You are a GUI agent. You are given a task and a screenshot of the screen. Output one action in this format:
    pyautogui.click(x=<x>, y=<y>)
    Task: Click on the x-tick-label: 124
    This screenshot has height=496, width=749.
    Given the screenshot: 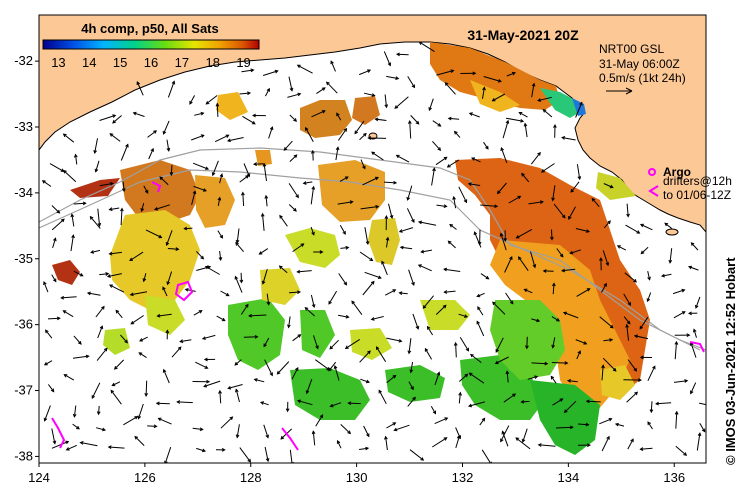 What is the action you would take?
    pyautogui.click(x=39, y=477)
    